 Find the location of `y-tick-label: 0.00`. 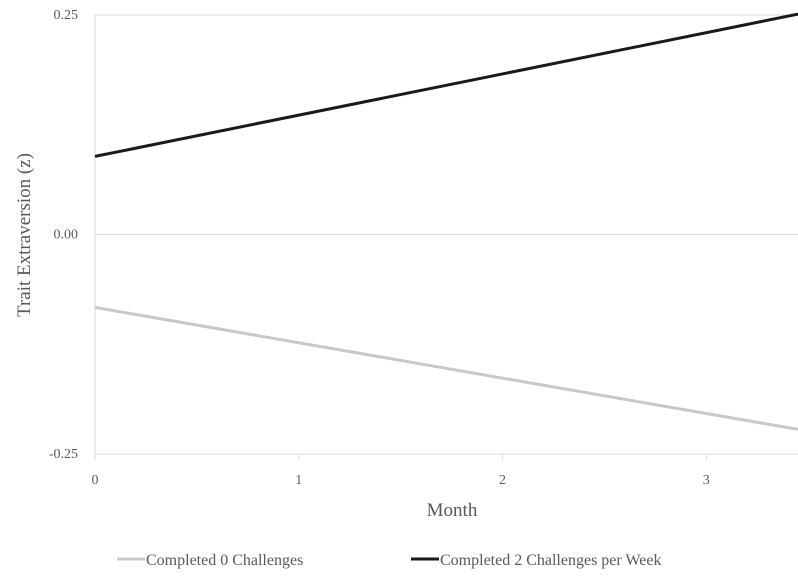

y-tick-label: 0.00 is located at coordinates (66, 235).